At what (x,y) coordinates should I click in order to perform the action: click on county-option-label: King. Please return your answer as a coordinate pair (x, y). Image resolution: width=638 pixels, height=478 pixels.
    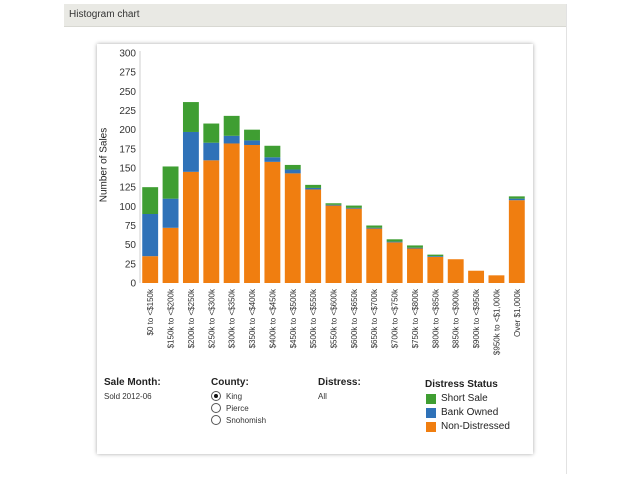
    Looking at the image, I should click on (234, 396).